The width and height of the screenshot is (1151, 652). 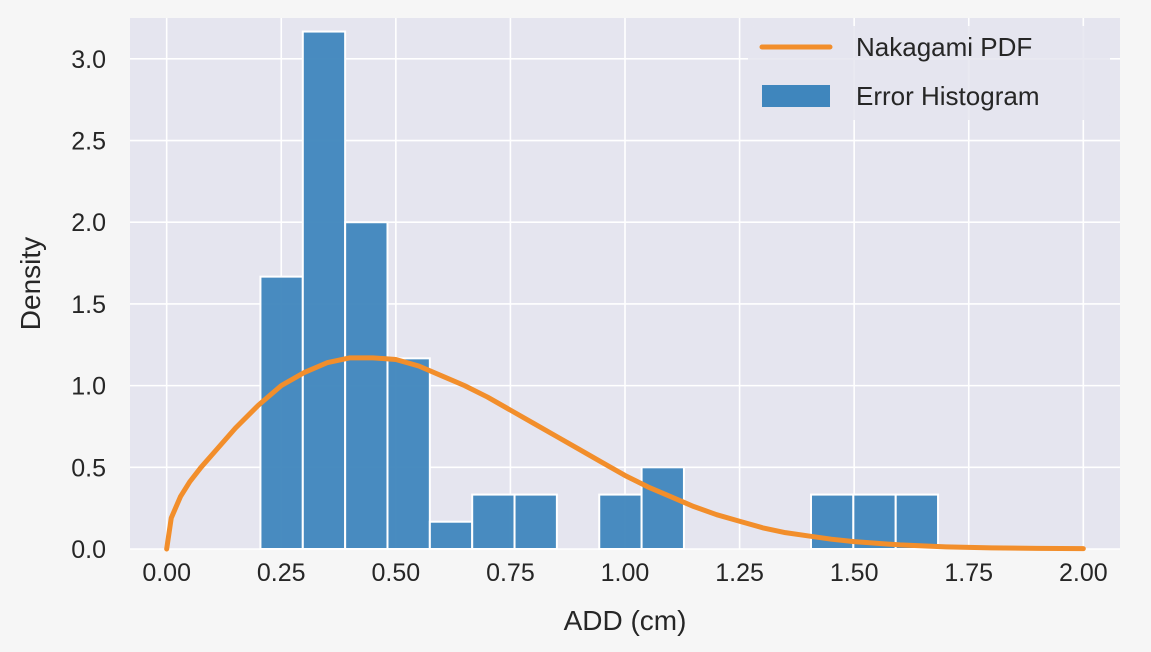 I want to click on x-axis-label: ADD (cm), so click(x=625, y=620).